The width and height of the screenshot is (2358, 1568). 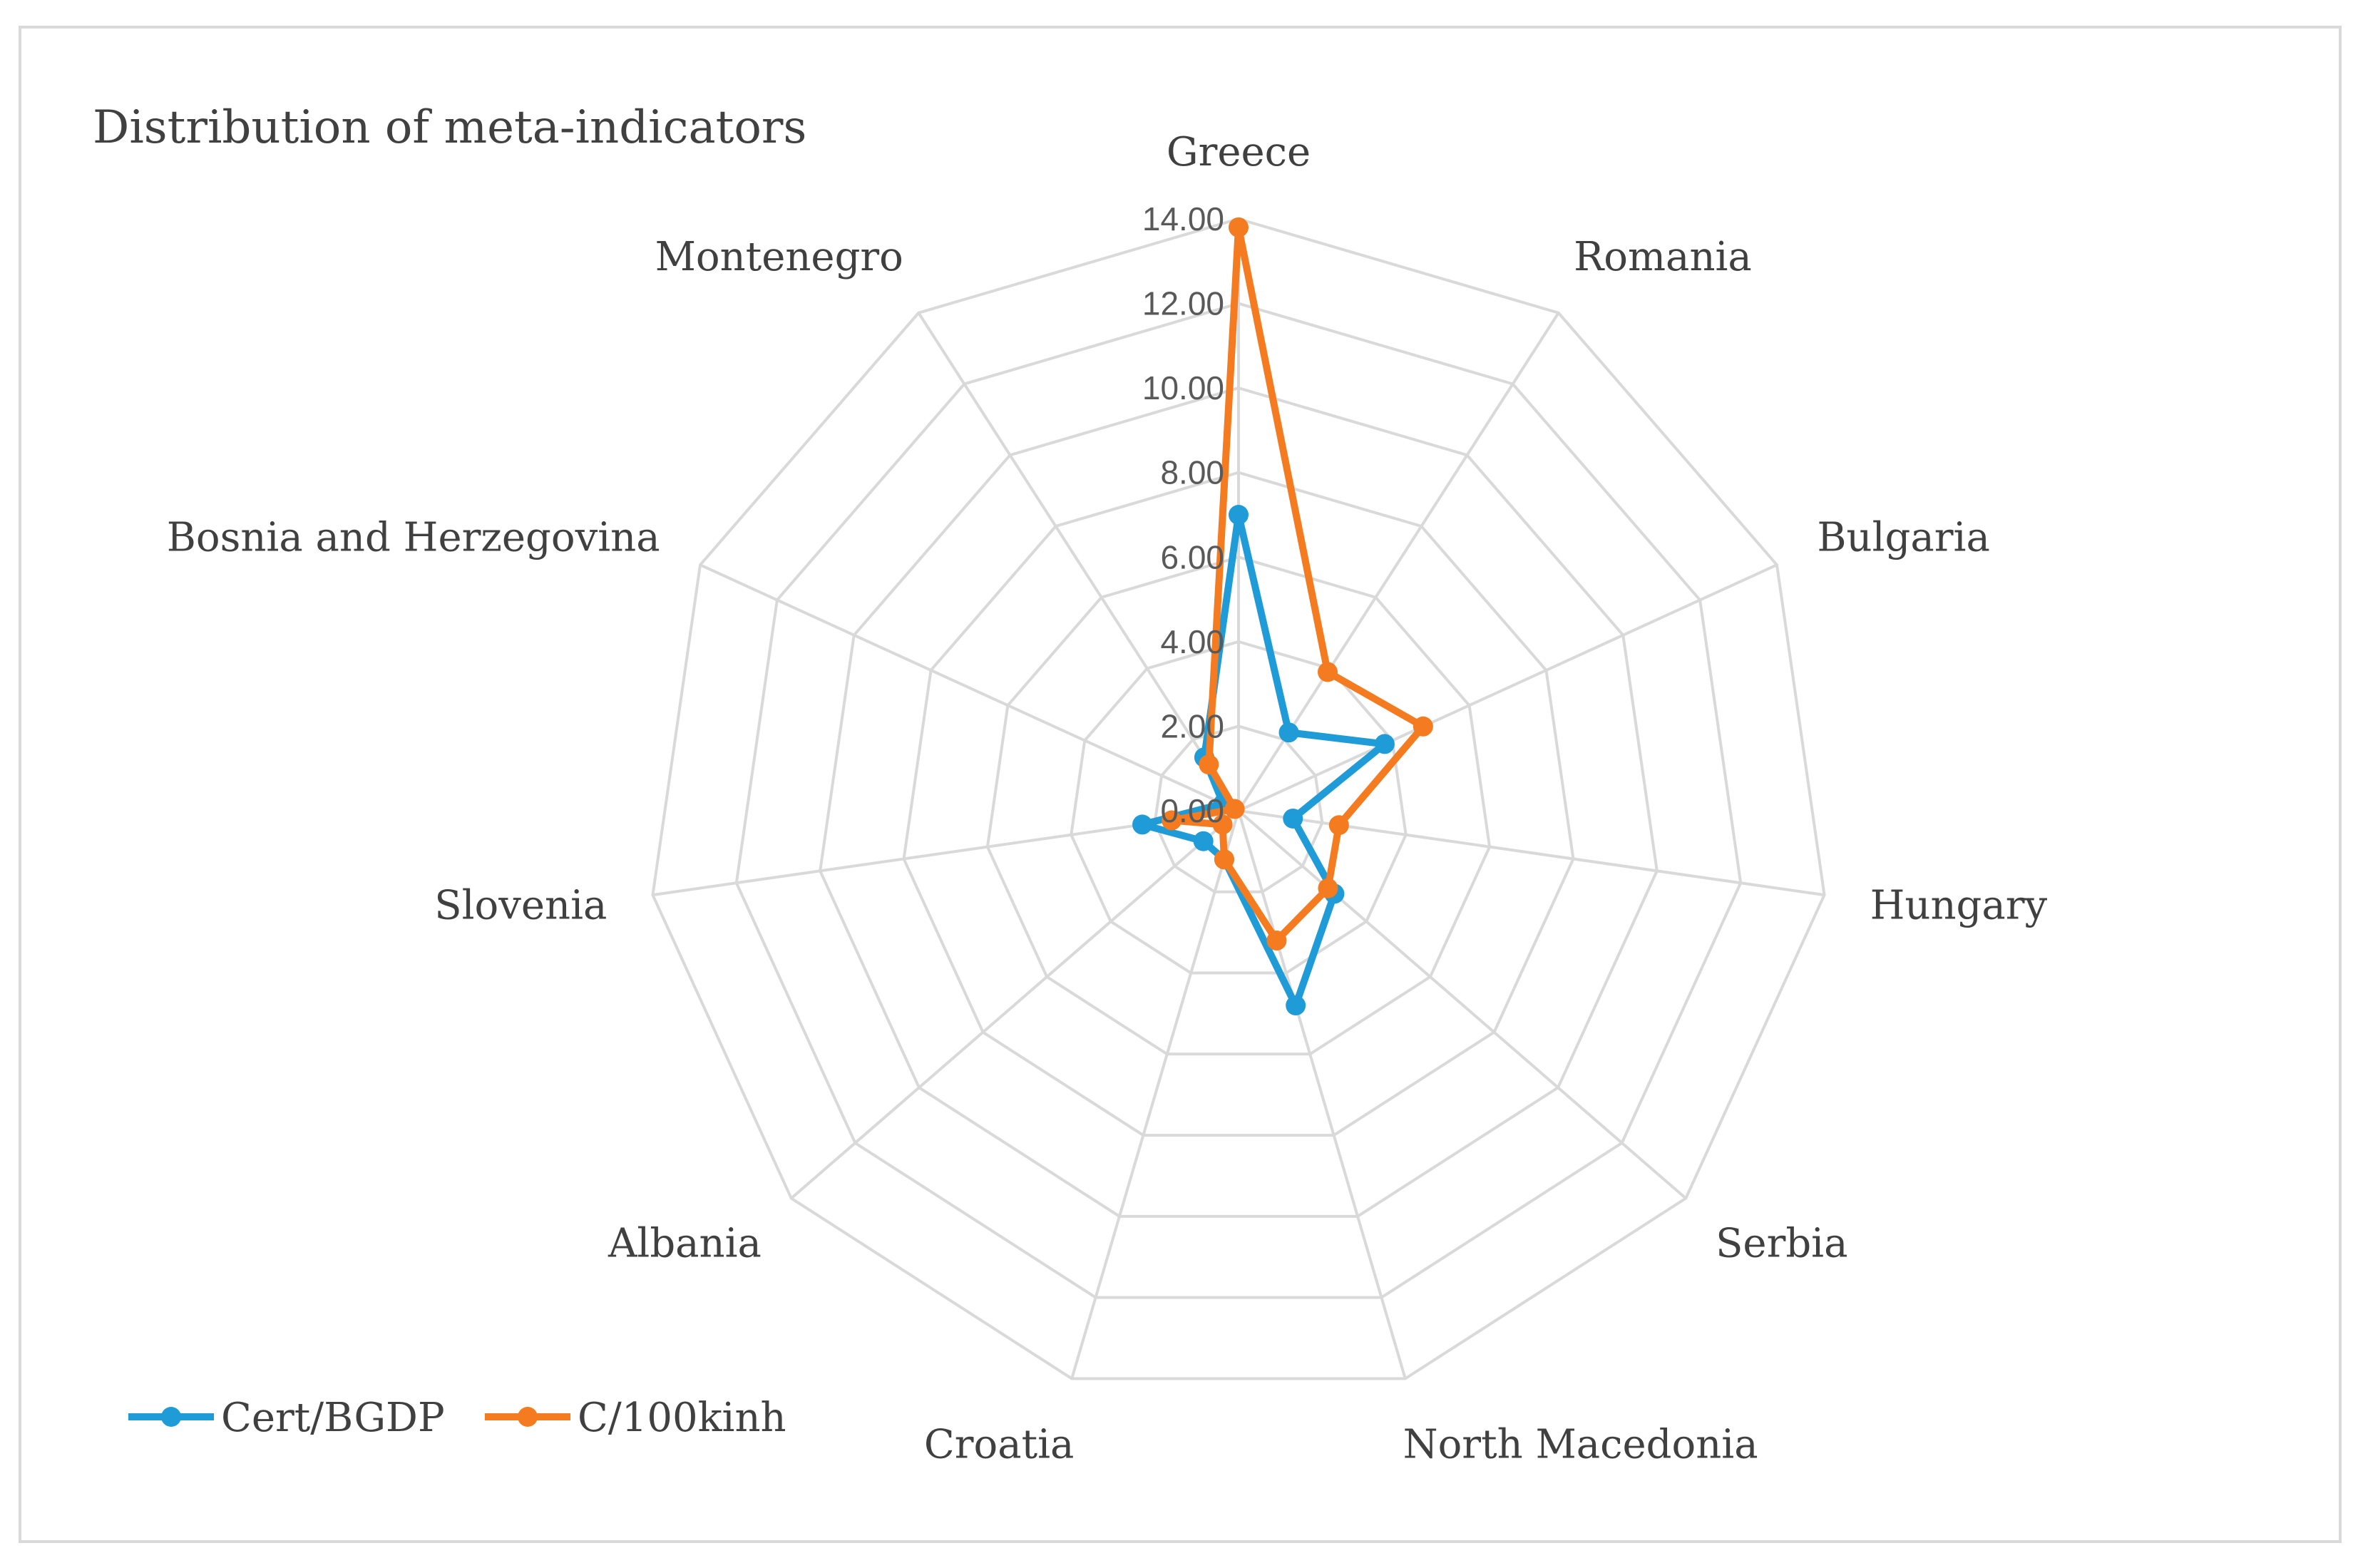 I want to click on chart-title: Distribution of meta-indicators, so click(x=450, y=127).